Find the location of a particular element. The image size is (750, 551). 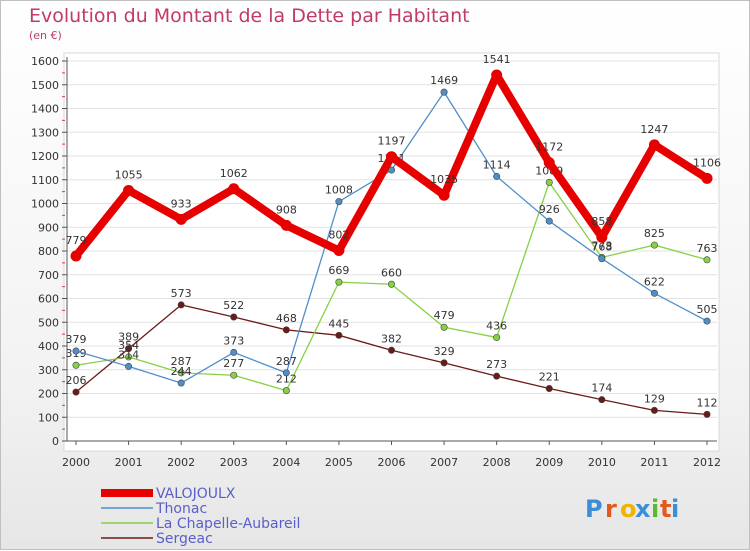

legend-label-3: Sergeac is located at coordinates (184, 539).